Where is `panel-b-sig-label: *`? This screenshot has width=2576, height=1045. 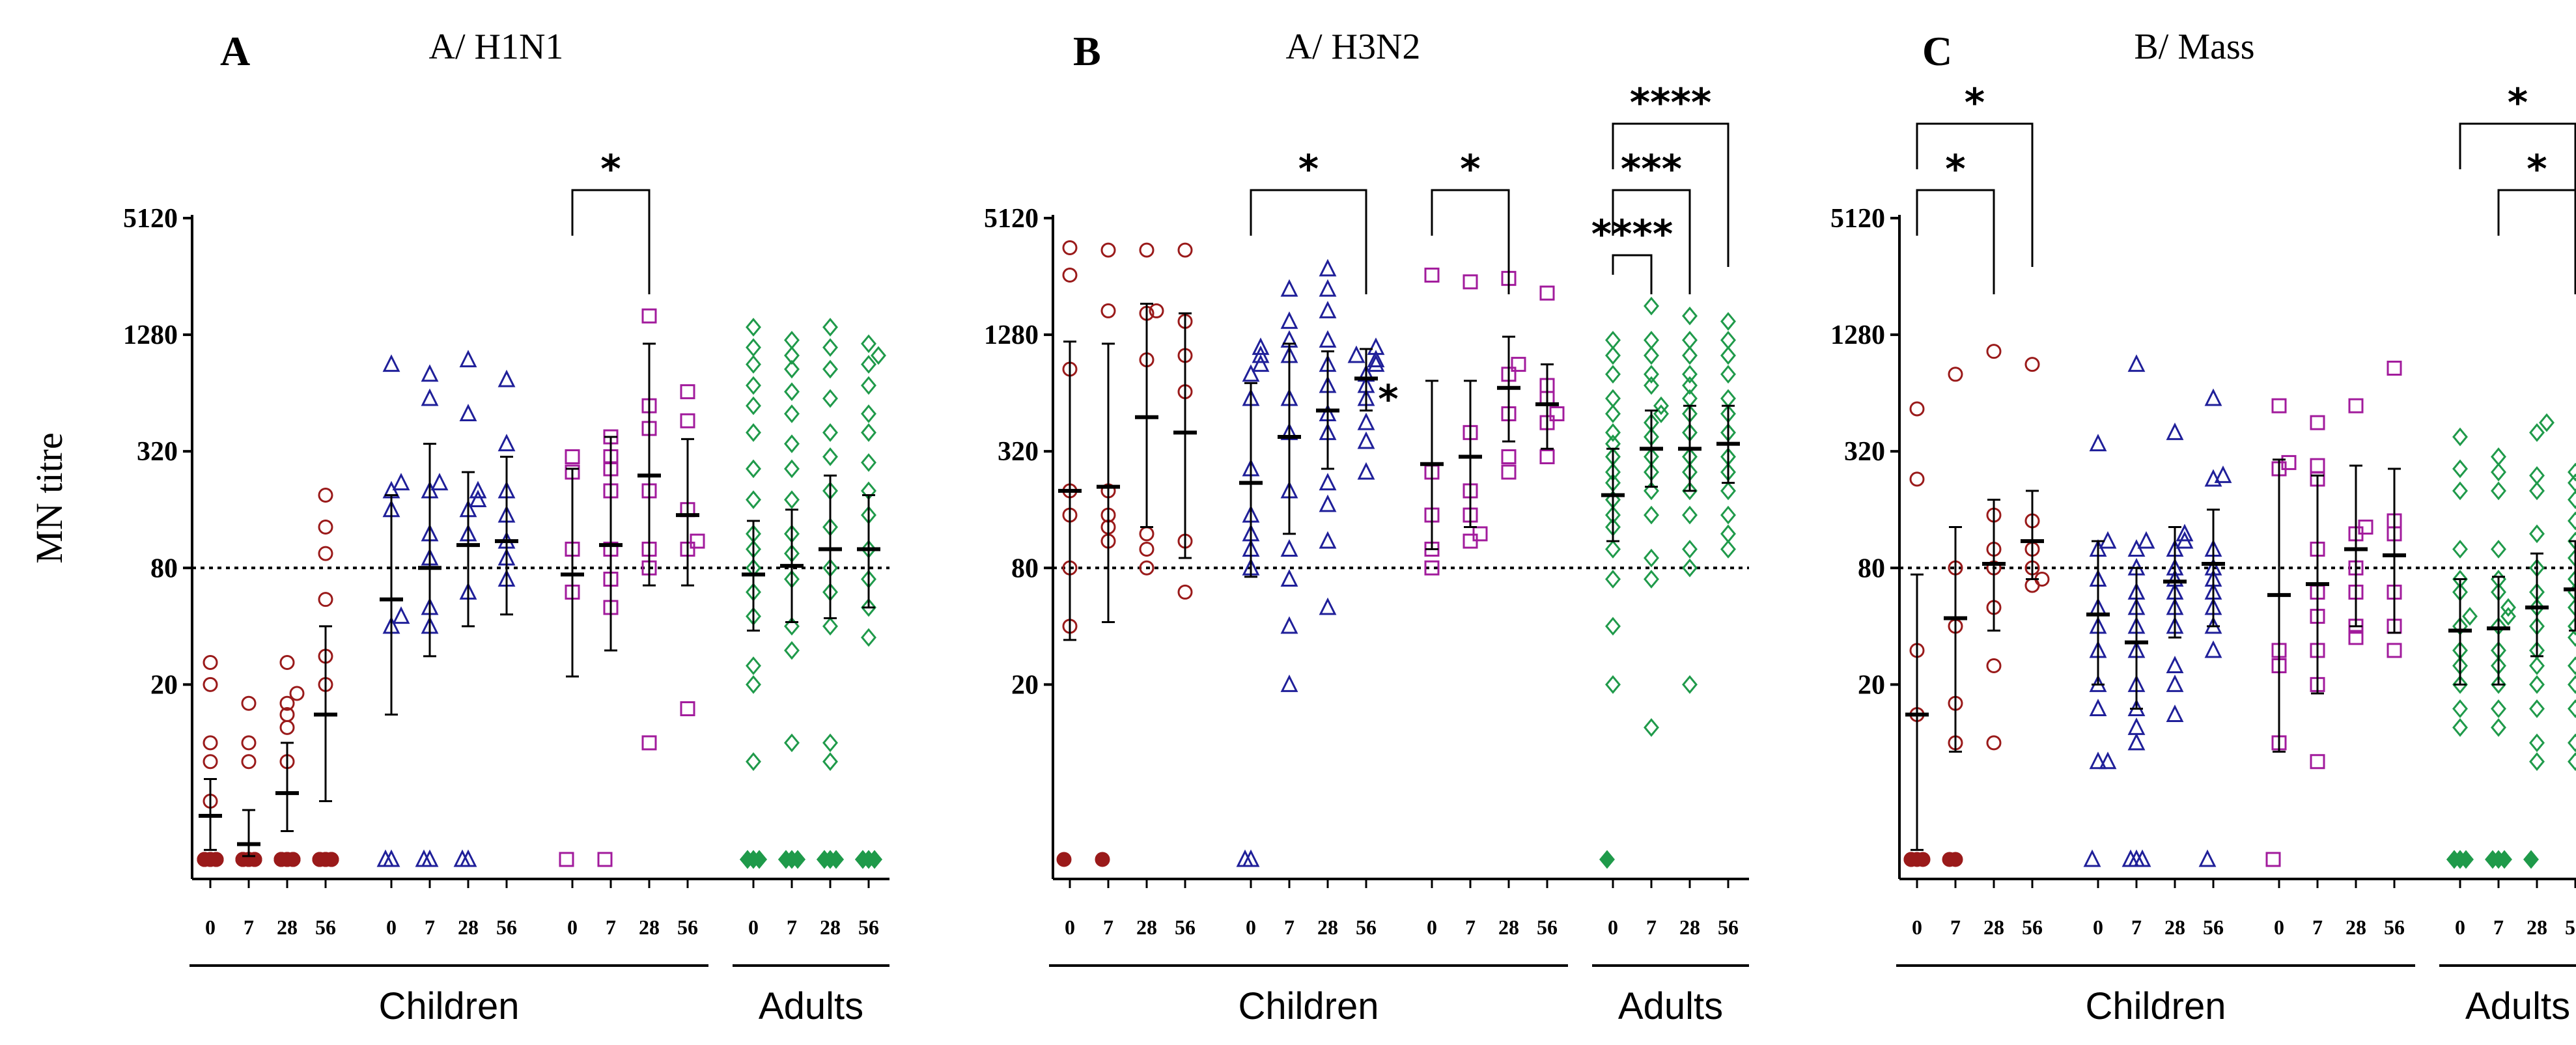 panel-b-sig-label: * is located at coordinates (1470, 169).